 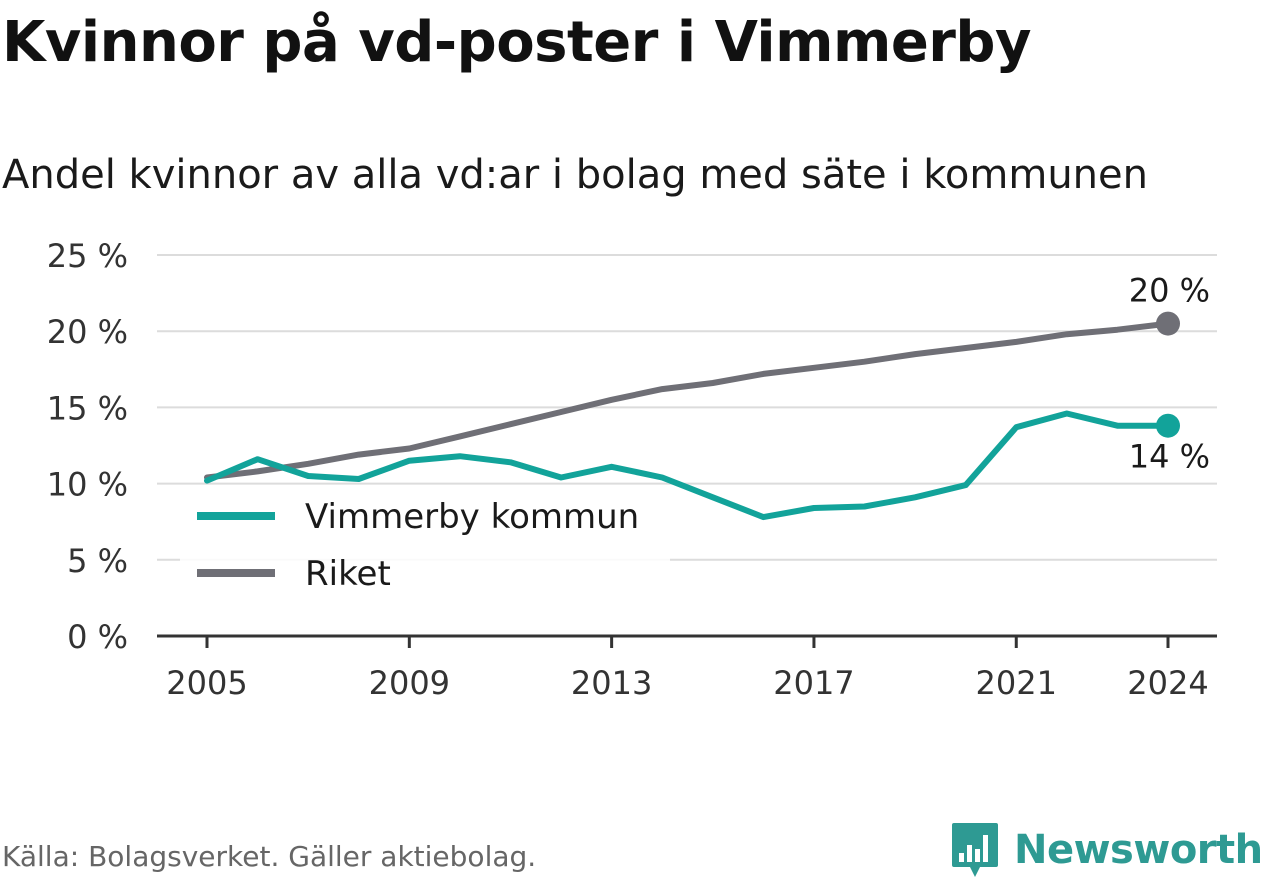 What do you see at coordinates (687, 669) in the screenshot?
I see `x-tick-labels: 2005 2009 2013 2017 2021 2024` at bounding box center [687, 669].